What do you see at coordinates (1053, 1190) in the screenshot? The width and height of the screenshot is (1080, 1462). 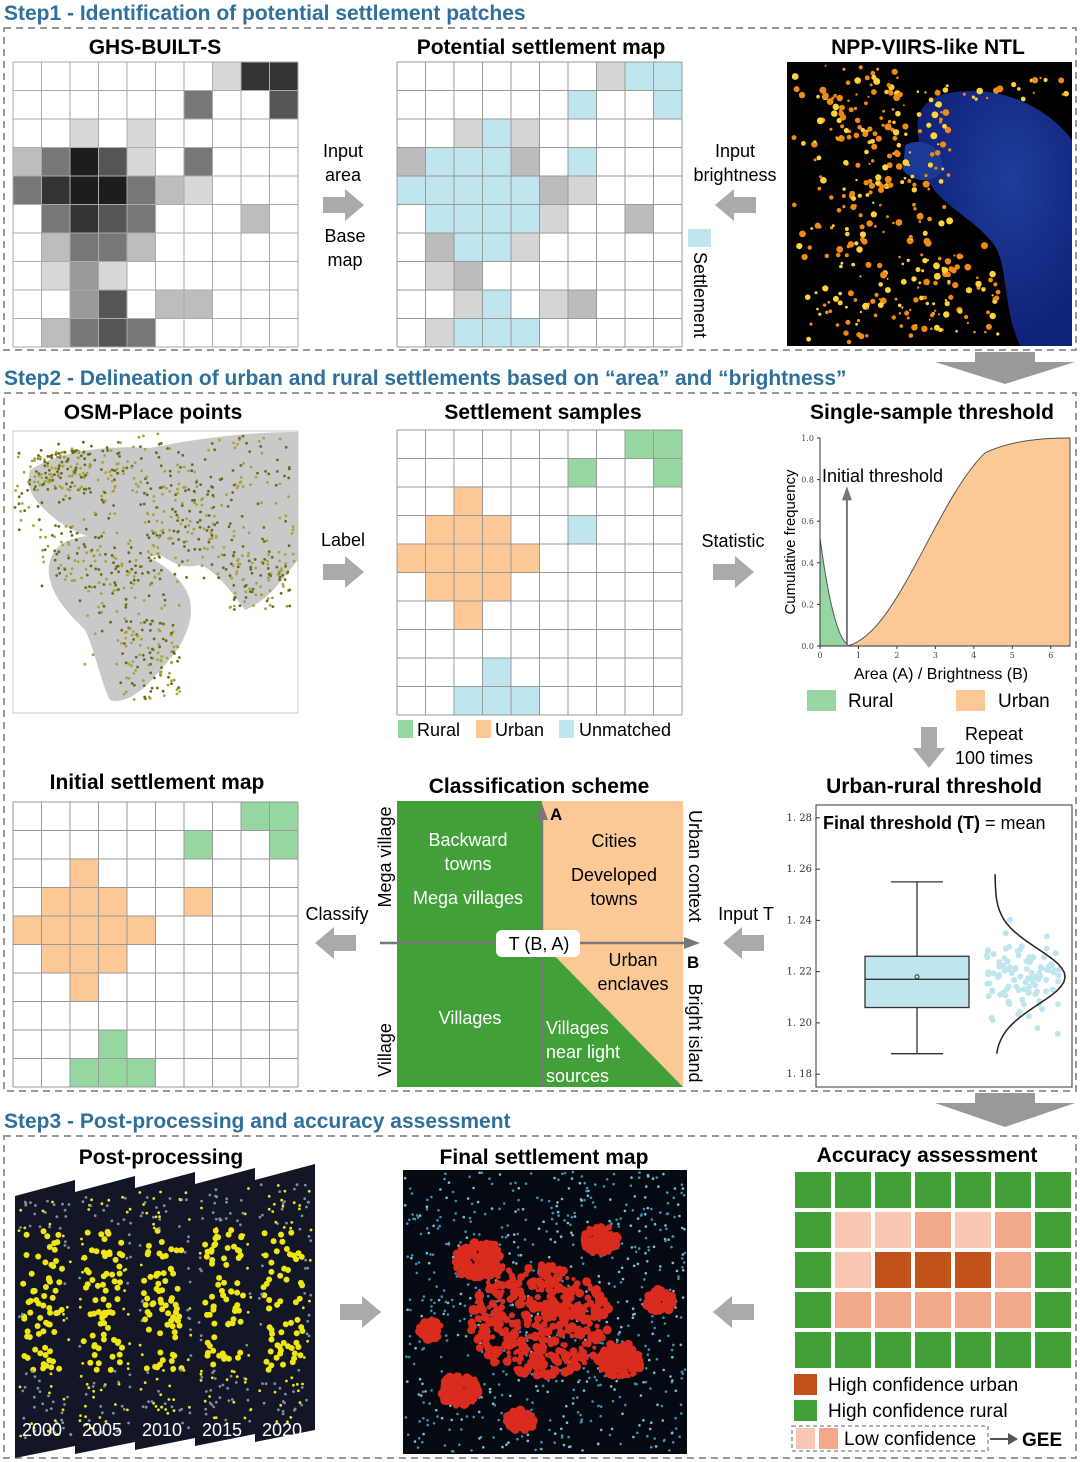 I see `accuracy-cell` at bounding box center [1053, 1190].